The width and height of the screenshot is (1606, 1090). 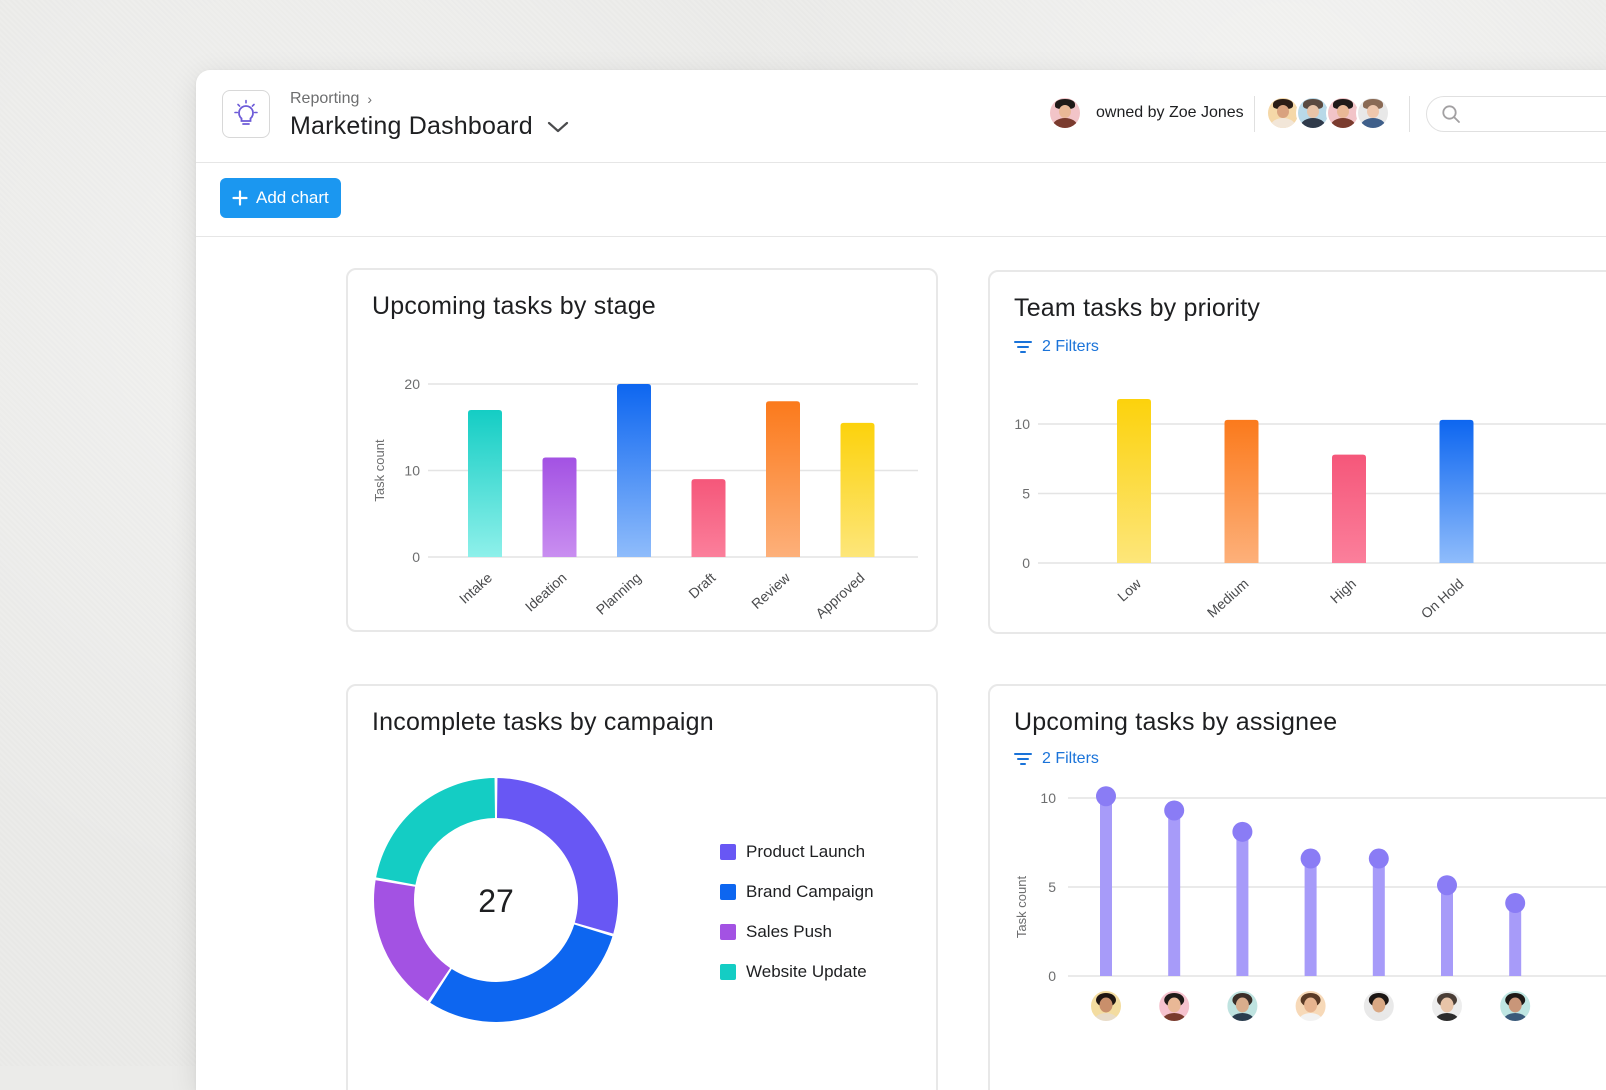 What do you see at coordinates (325, 98) in the screenshot?
I see `breadcrumb-reporting: Reporting` at bounding box center [325, 98].